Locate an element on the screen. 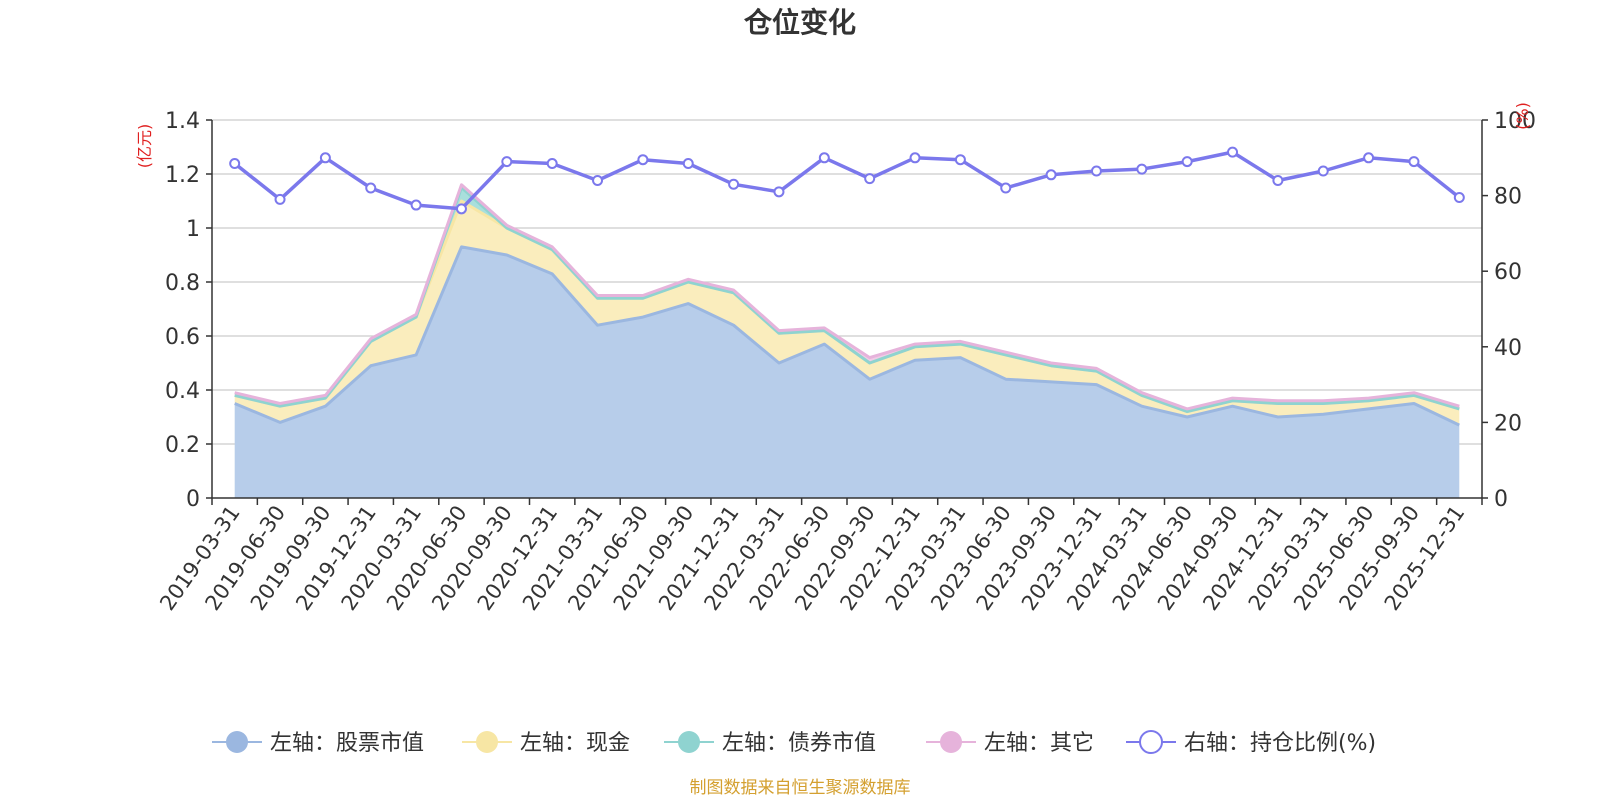 The height and width of the screenshot is (805, 1600). legend-item-3: 左轴：其它 is located at coordinates (1010, 743).